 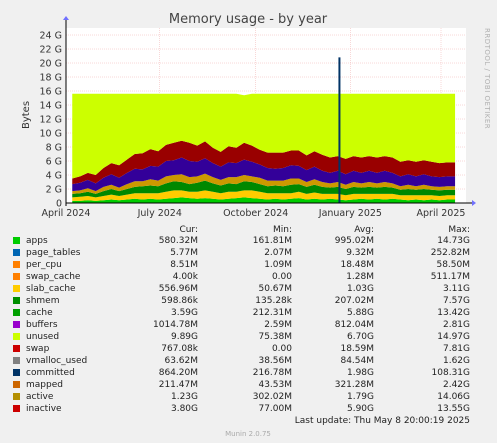 What do you see at coordinates (357, 349) in the screenshot?
I see `legend-value: 18.59M` at bounding box center [357, 349].